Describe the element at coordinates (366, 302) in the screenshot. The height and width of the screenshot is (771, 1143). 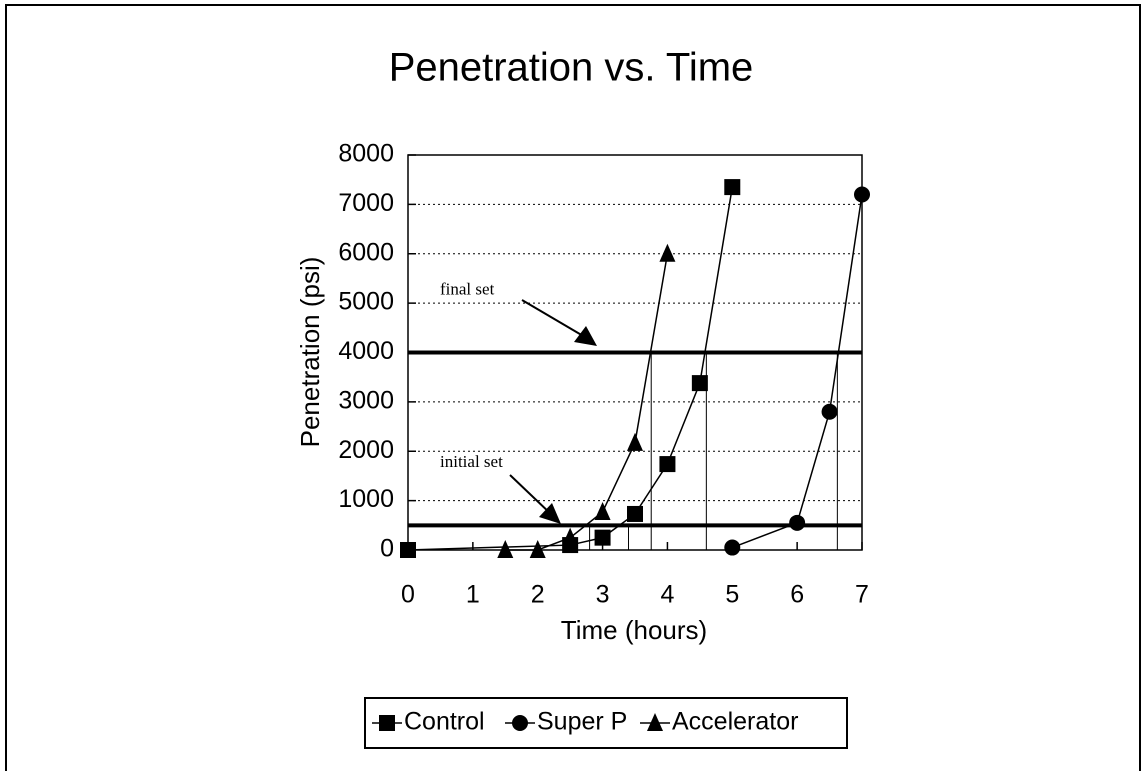
I see `y-tick-label: 5000` at that location.